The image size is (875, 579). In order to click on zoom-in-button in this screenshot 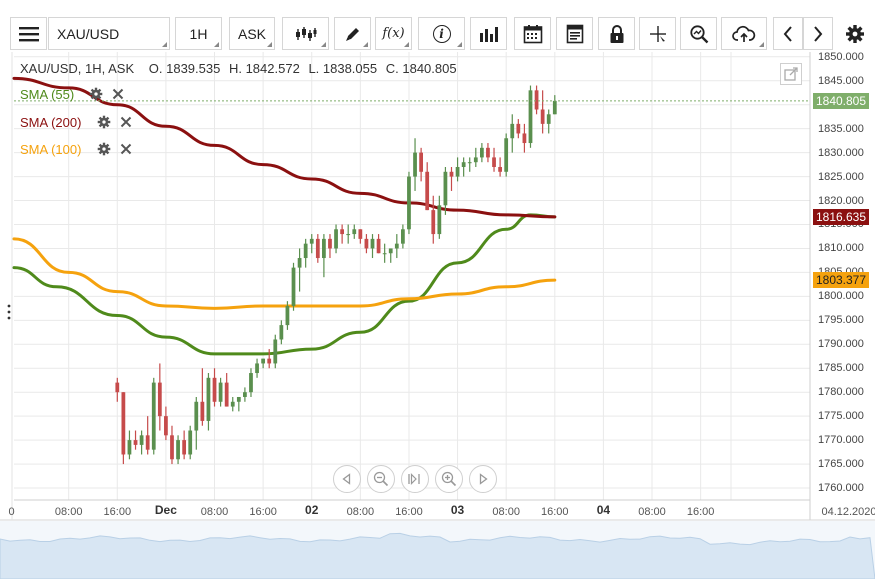, I will do `click(449, 479)`.